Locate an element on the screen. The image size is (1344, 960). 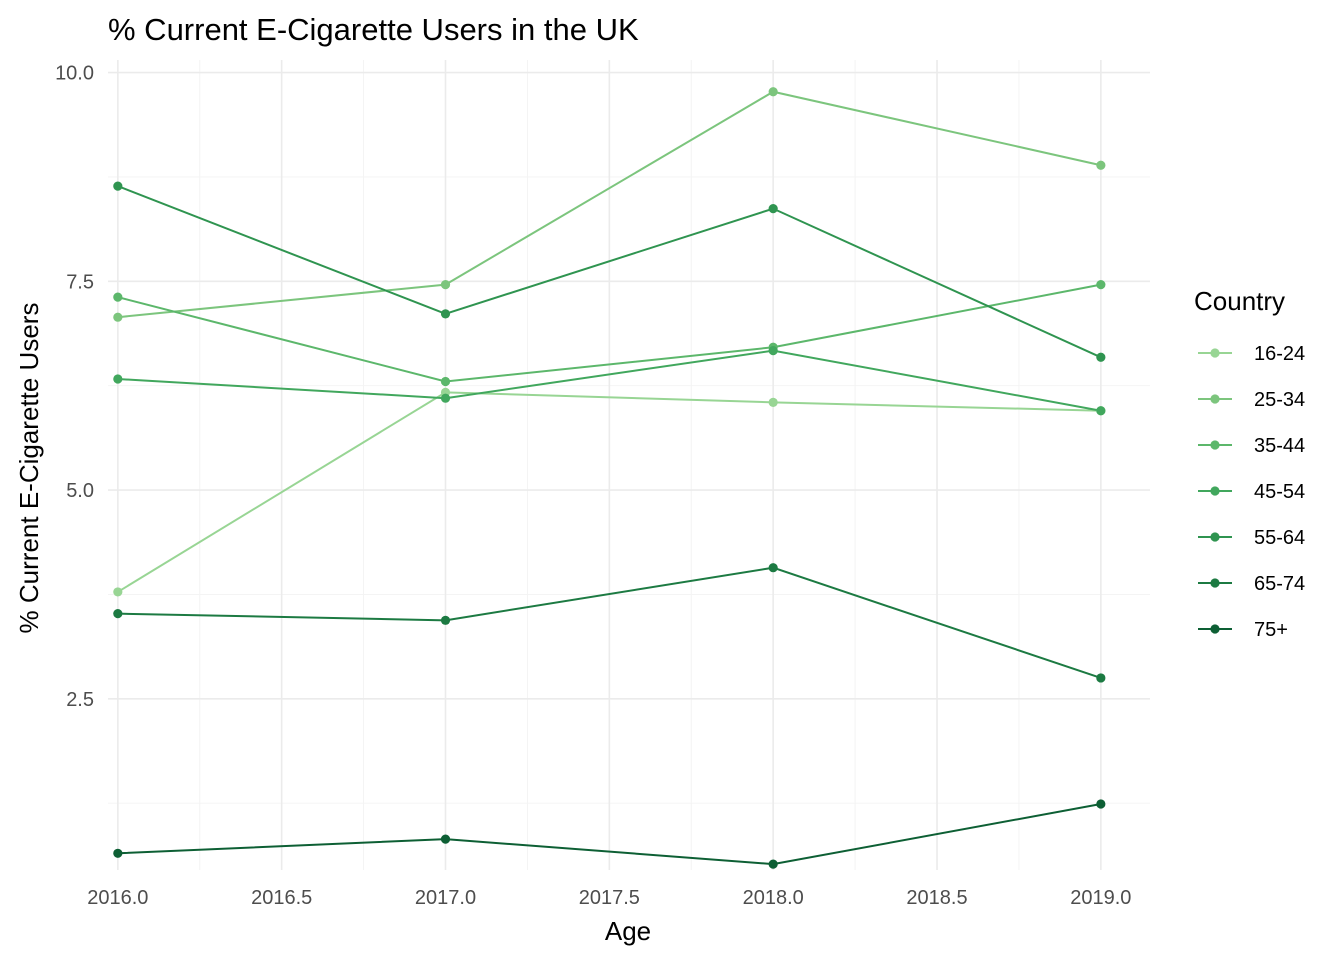
legend-item-45-54: 45-54 is located at coordinates (1251, 492).